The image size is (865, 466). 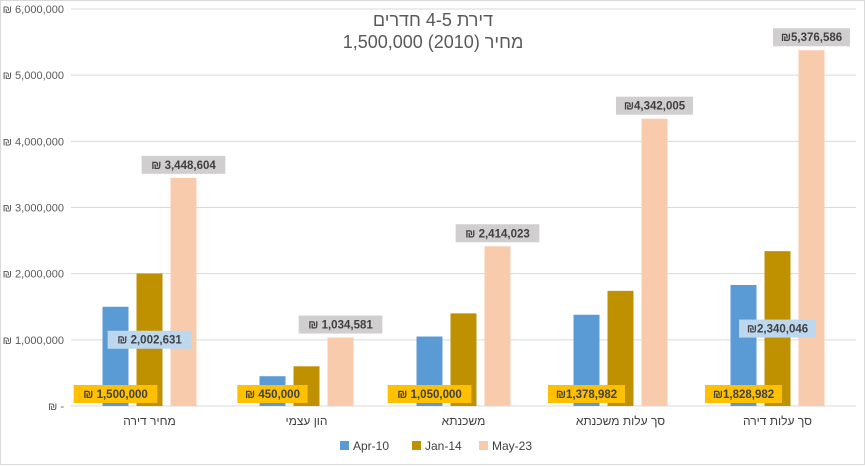 I want to click on x-category-label: הון עצמי, so click(x=306, y=421).